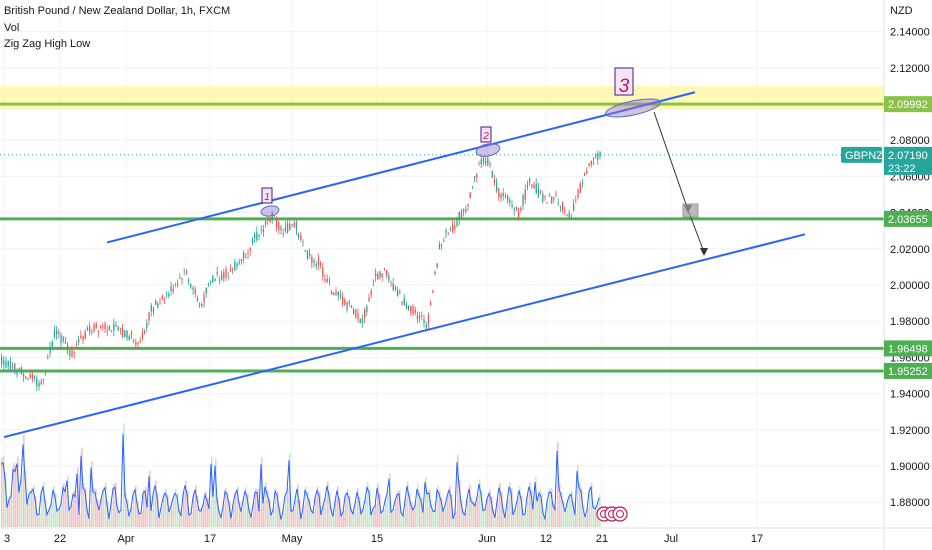  I want to click on time-tick-label: 3, so click(7, 539).